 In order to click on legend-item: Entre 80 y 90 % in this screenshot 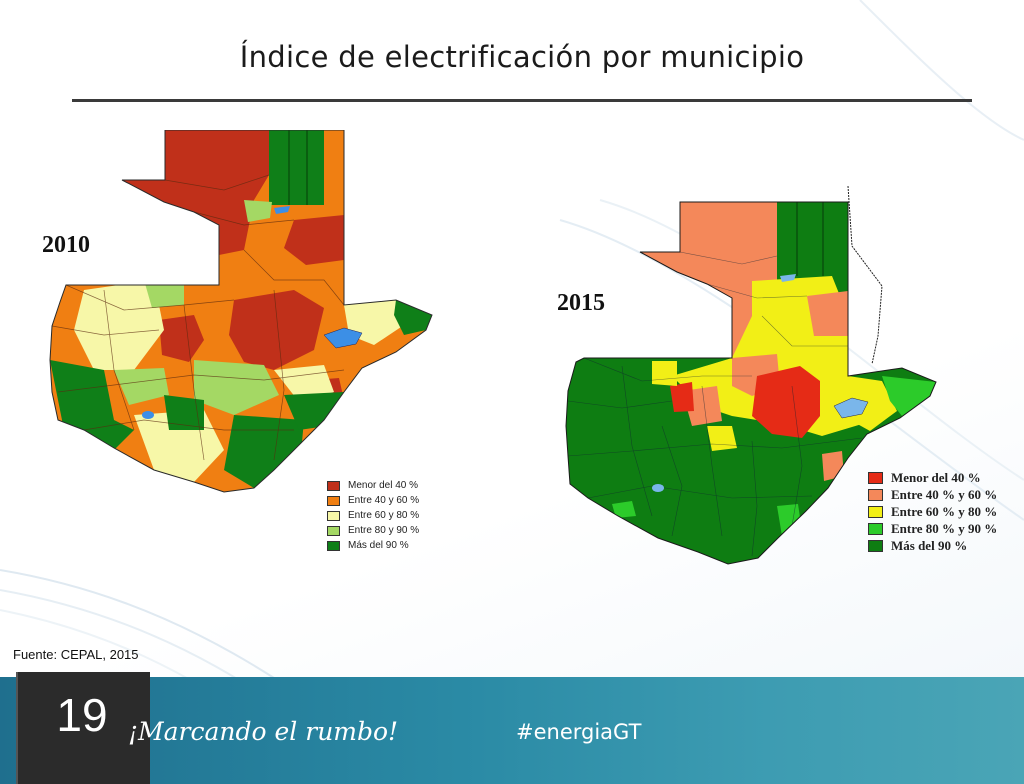, I will do `click(373, 530)`.